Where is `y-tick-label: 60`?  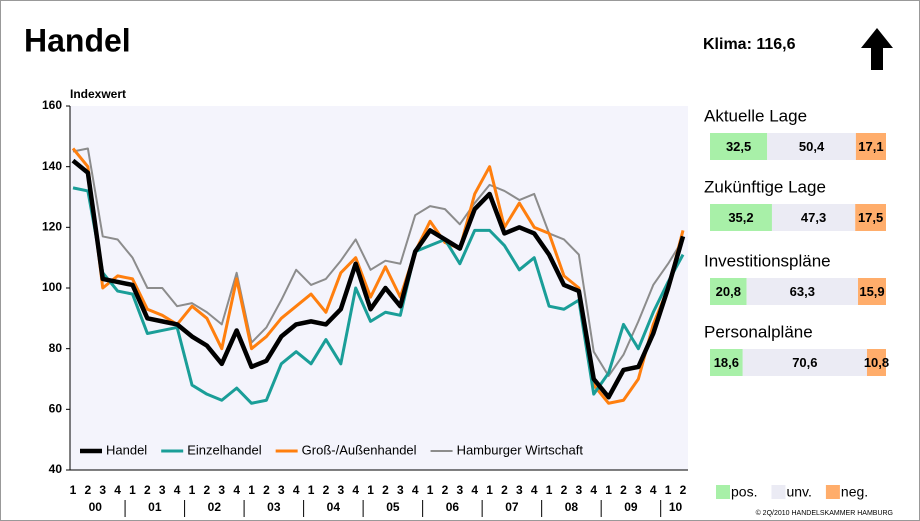 y-tick-label: 60 is located at coordinates (56, 409).